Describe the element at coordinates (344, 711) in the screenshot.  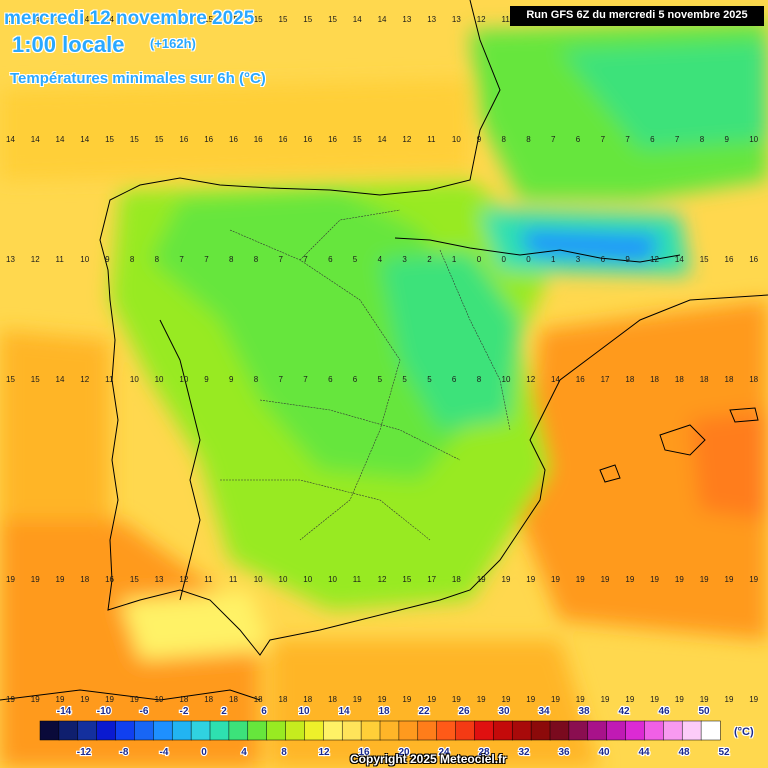
I see `legend-top-label: 14` at that location.